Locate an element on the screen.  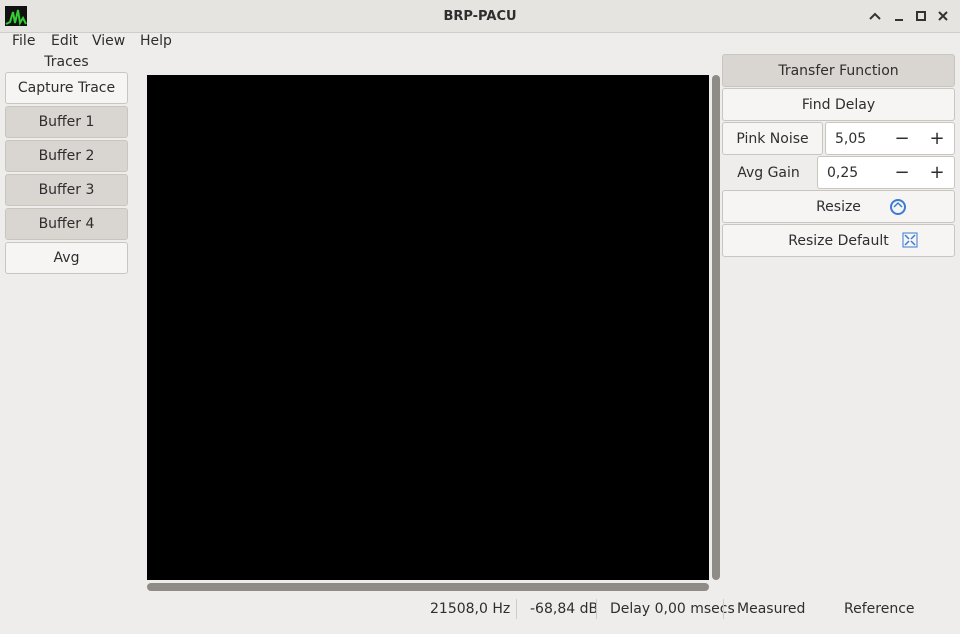
pink-noise-spin is located at coordinates (890, 138).